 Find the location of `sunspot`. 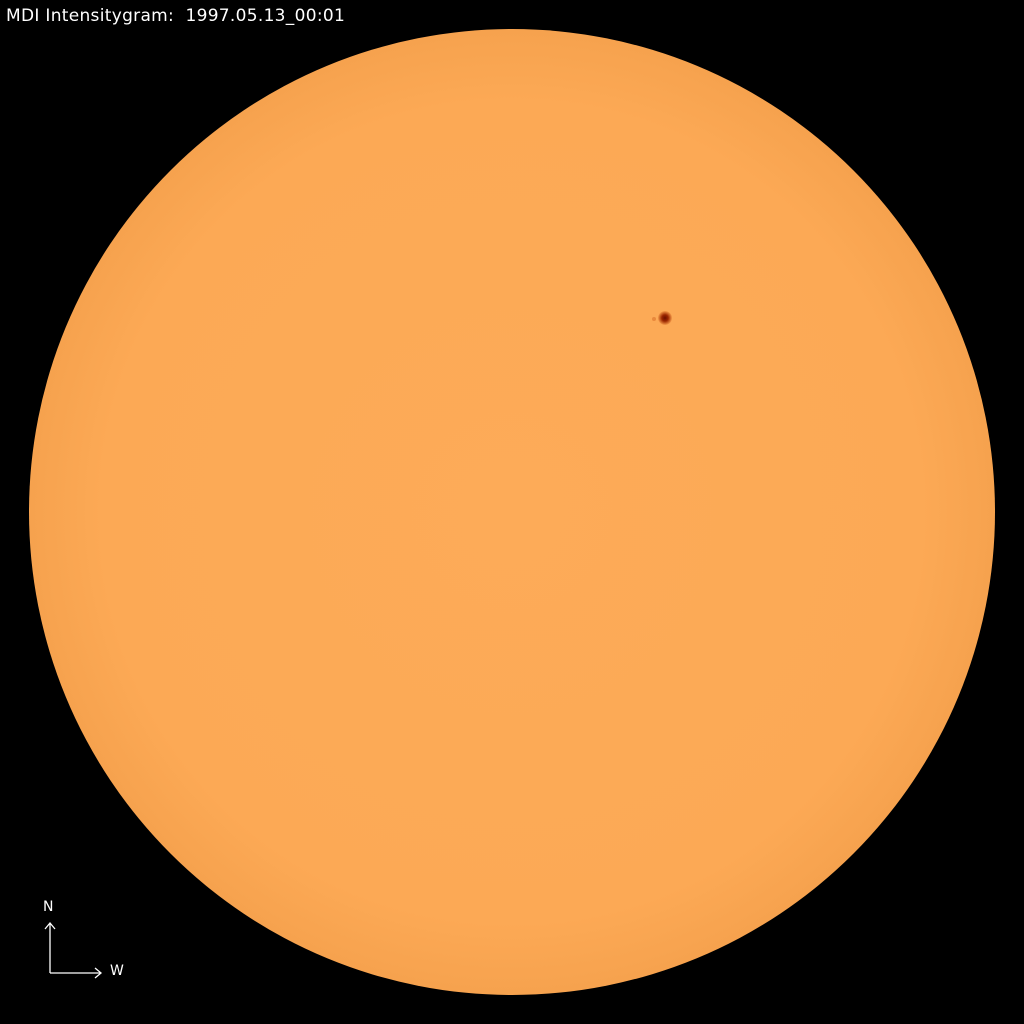

sunspot is located at coordinates (665, 318).